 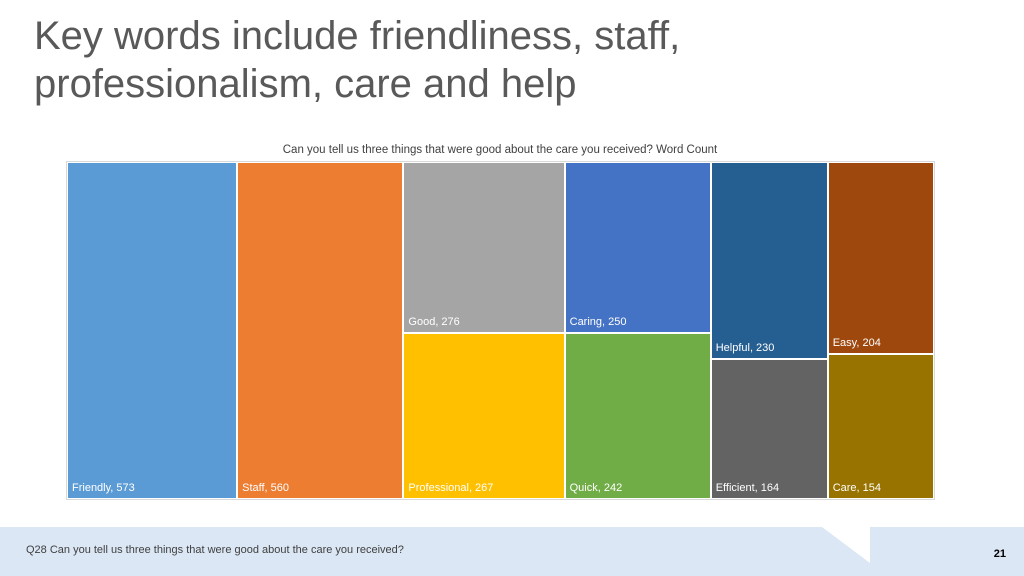 I want to click on treemap-tile-label: Caring, 250, so click(x=598, y=322).